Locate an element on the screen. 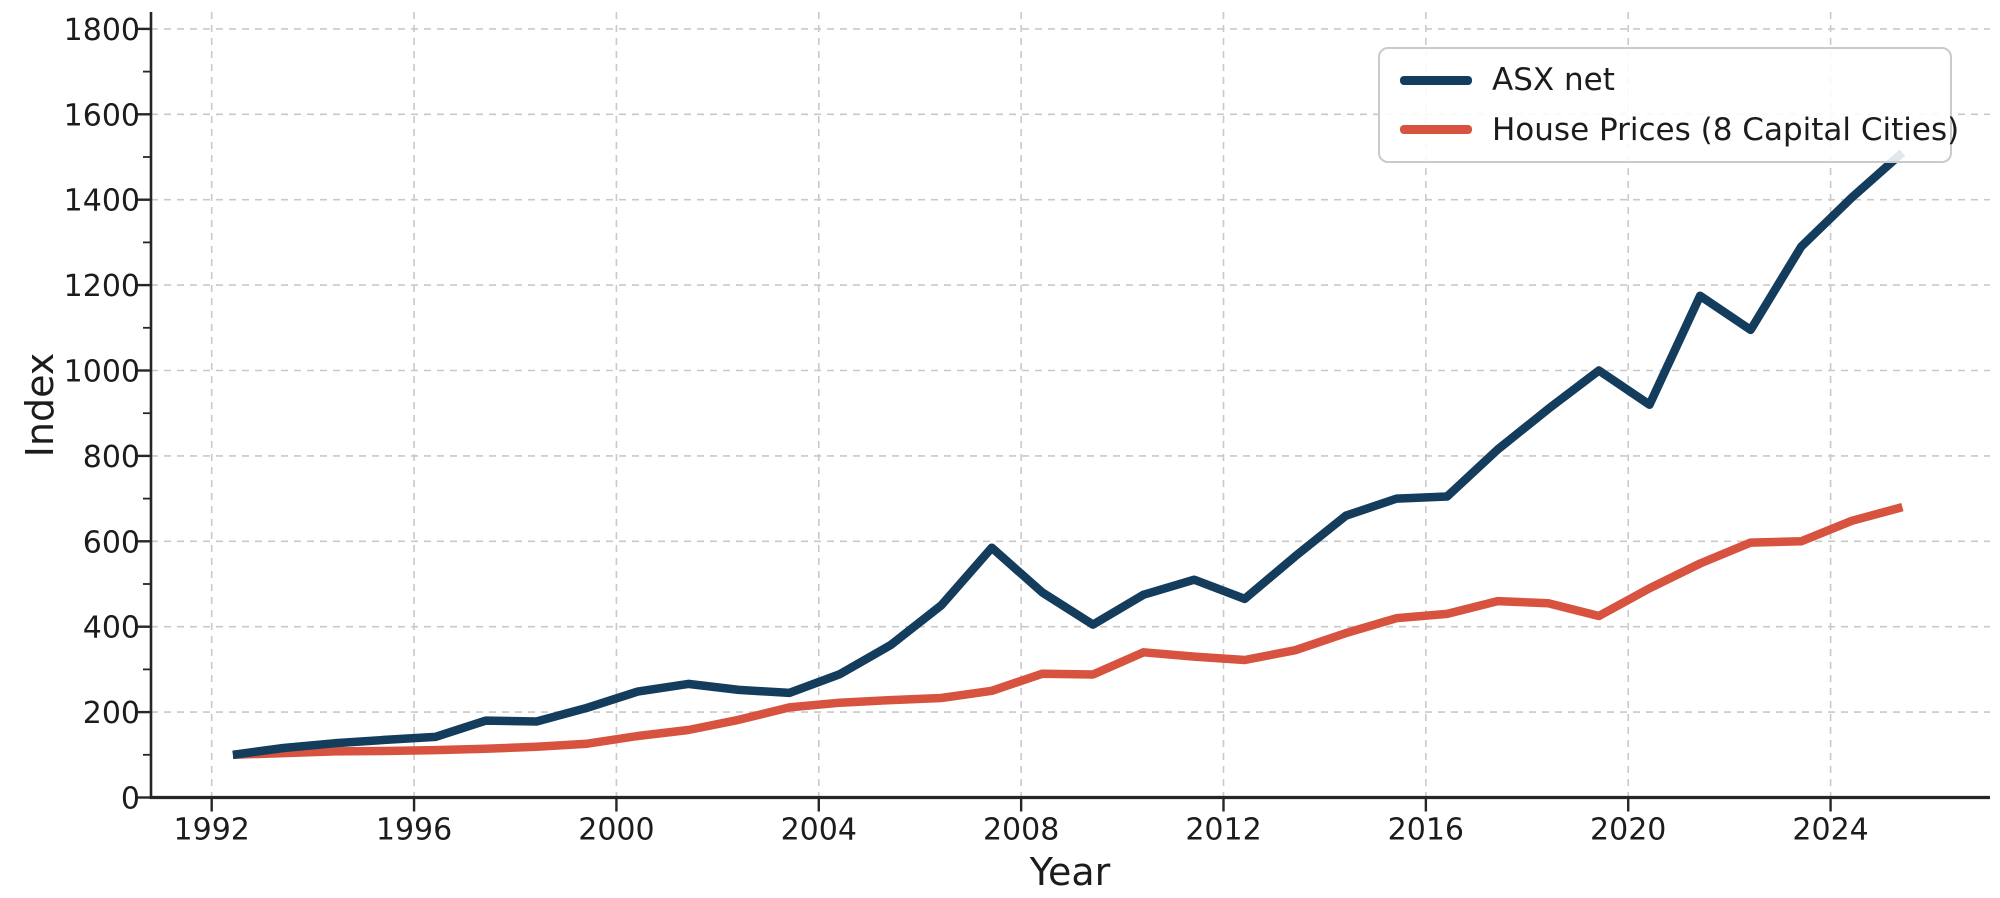  legend-swatch-house-prices is located at coordinates (1436, 130).